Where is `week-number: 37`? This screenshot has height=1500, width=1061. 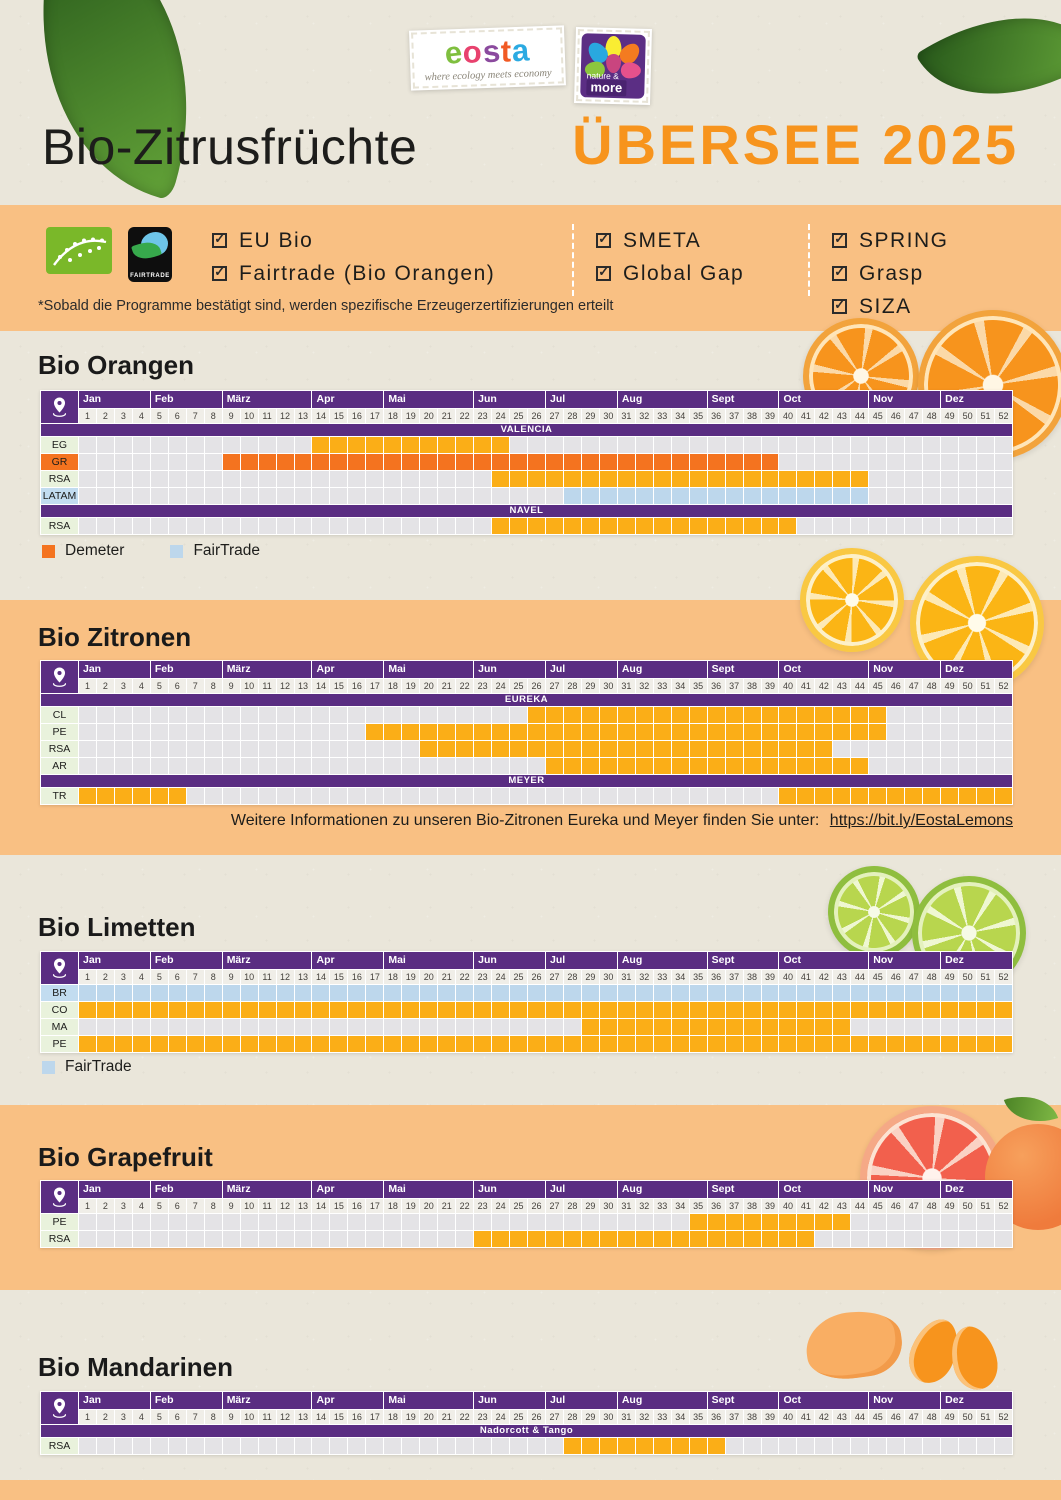 week-number: 37 is located at coordinates (734, 977).